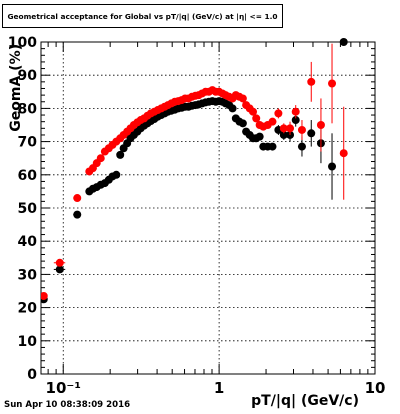 This screenshot has height=414, width=400. I want to click on datestamp: Sun Apr 10 08:38:09 2016, so click(67, 405).